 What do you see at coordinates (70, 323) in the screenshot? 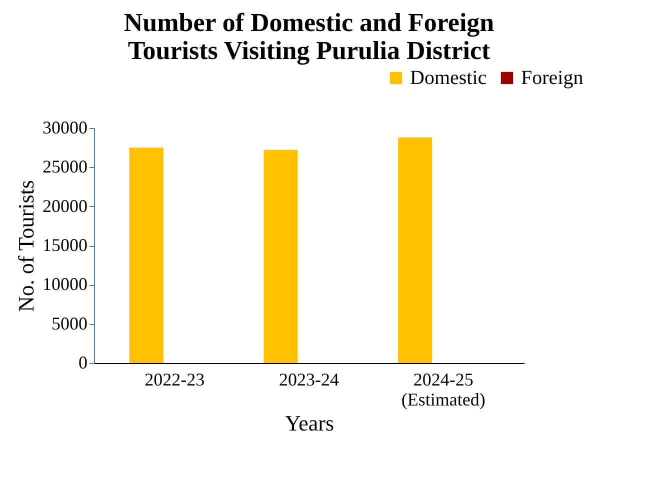
I see `y-tick-label: 5000` at bounding box center [70, 323].